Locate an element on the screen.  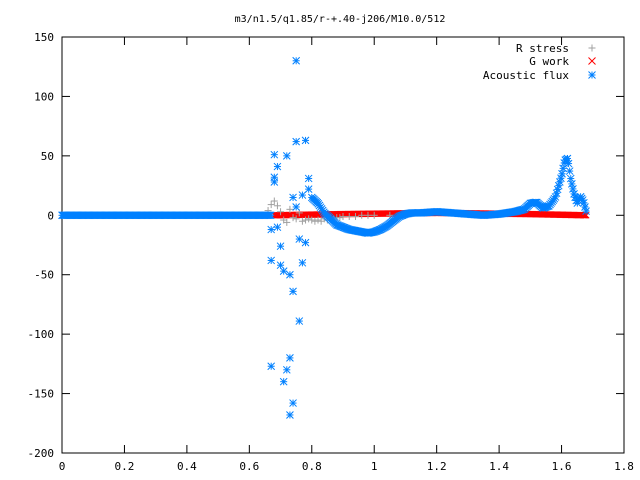
y-tick-label: 50 is located at coordinates (47, 156).